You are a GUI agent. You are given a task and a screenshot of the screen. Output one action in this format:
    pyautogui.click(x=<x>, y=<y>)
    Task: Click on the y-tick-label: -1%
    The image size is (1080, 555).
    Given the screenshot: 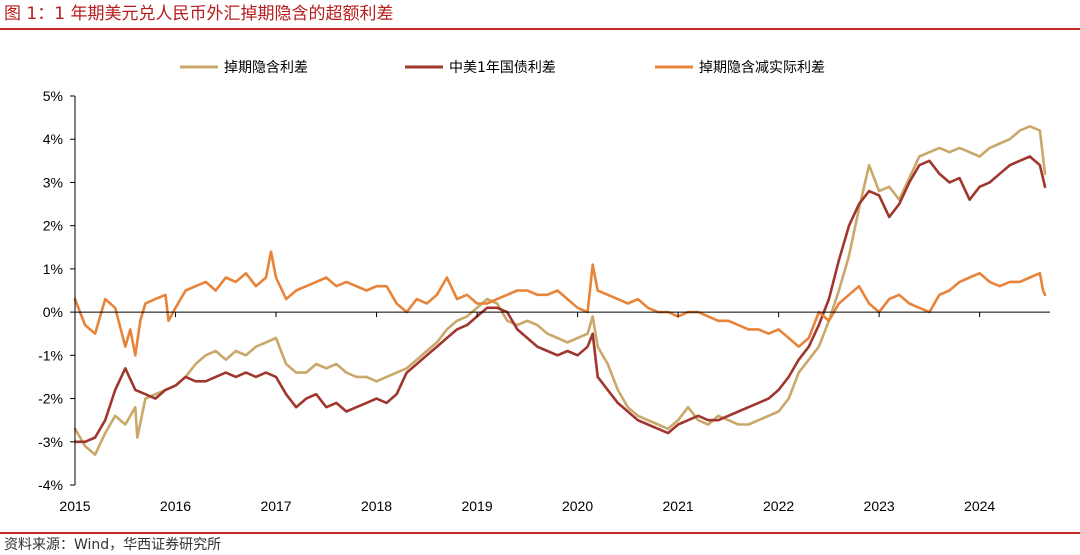 What is the action you would take?
    pyautogui.click(x=50, y=355)
    